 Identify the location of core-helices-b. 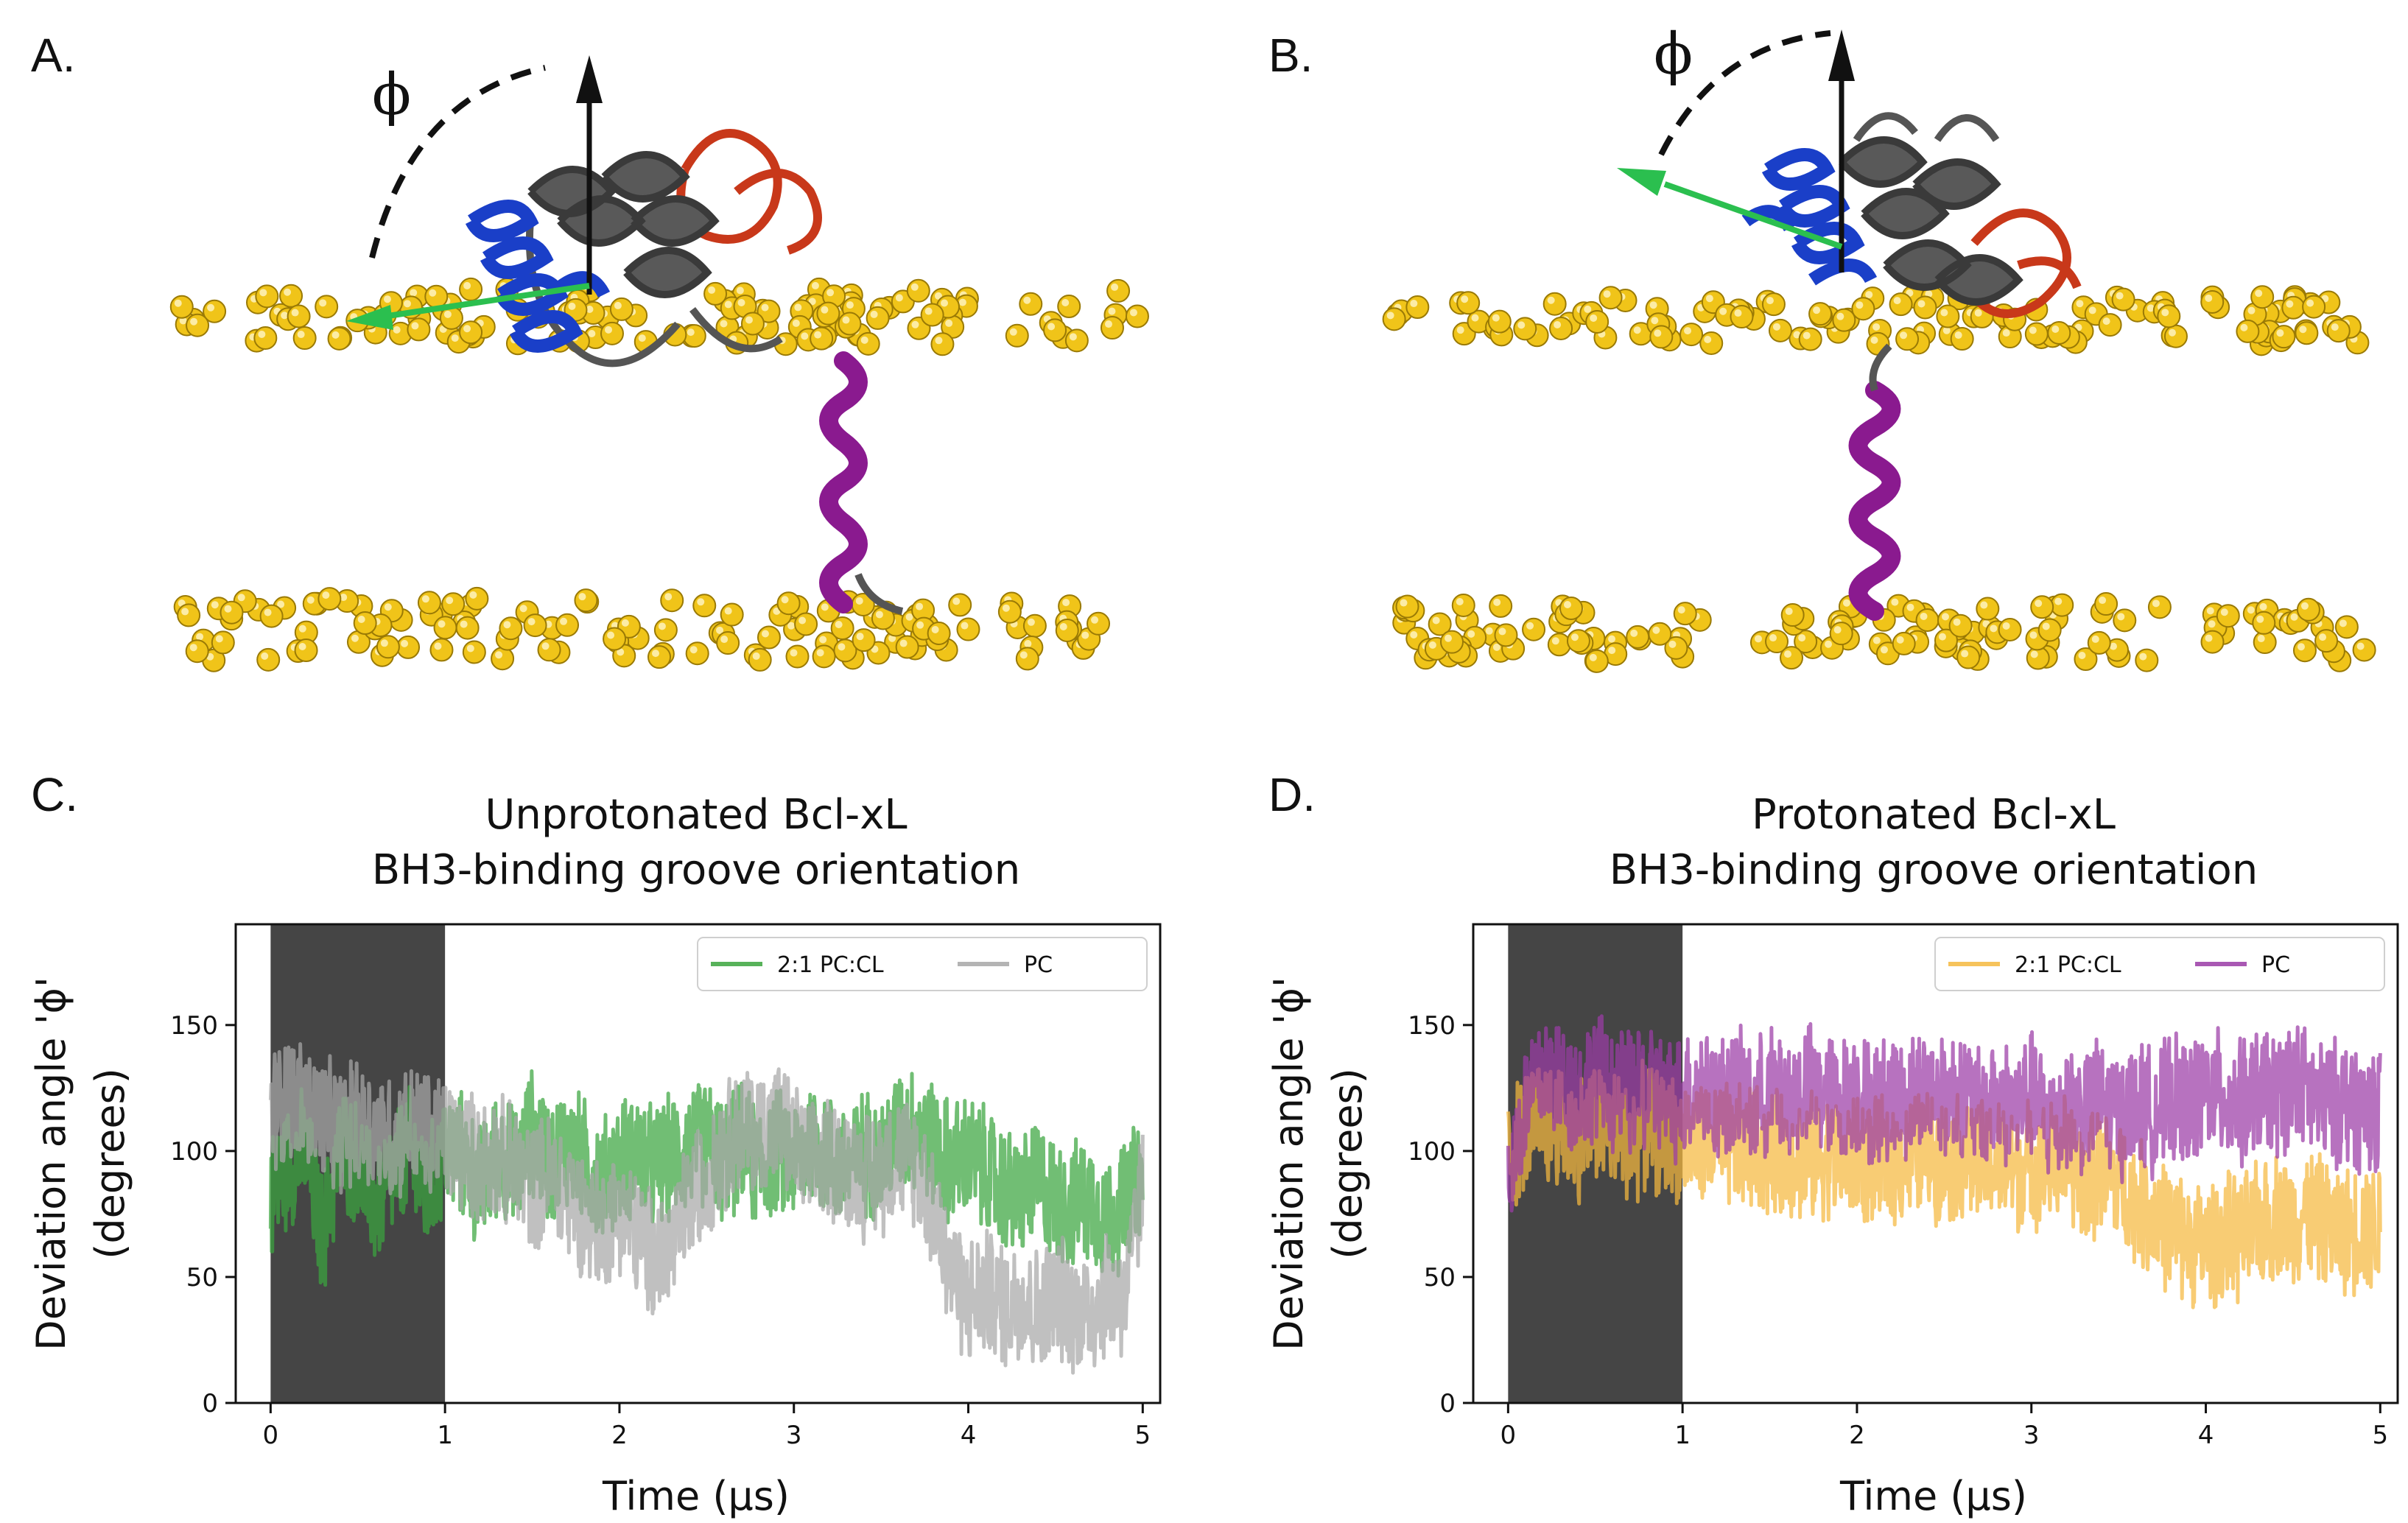
(1931, 221).